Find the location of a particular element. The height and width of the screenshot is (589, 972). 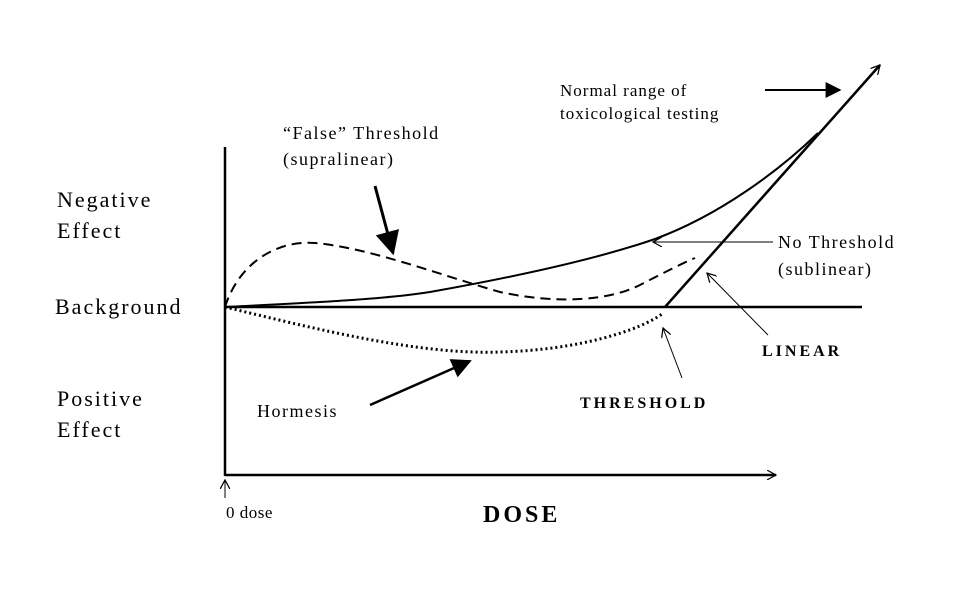

linear-line is located at coordinates (772, 186).